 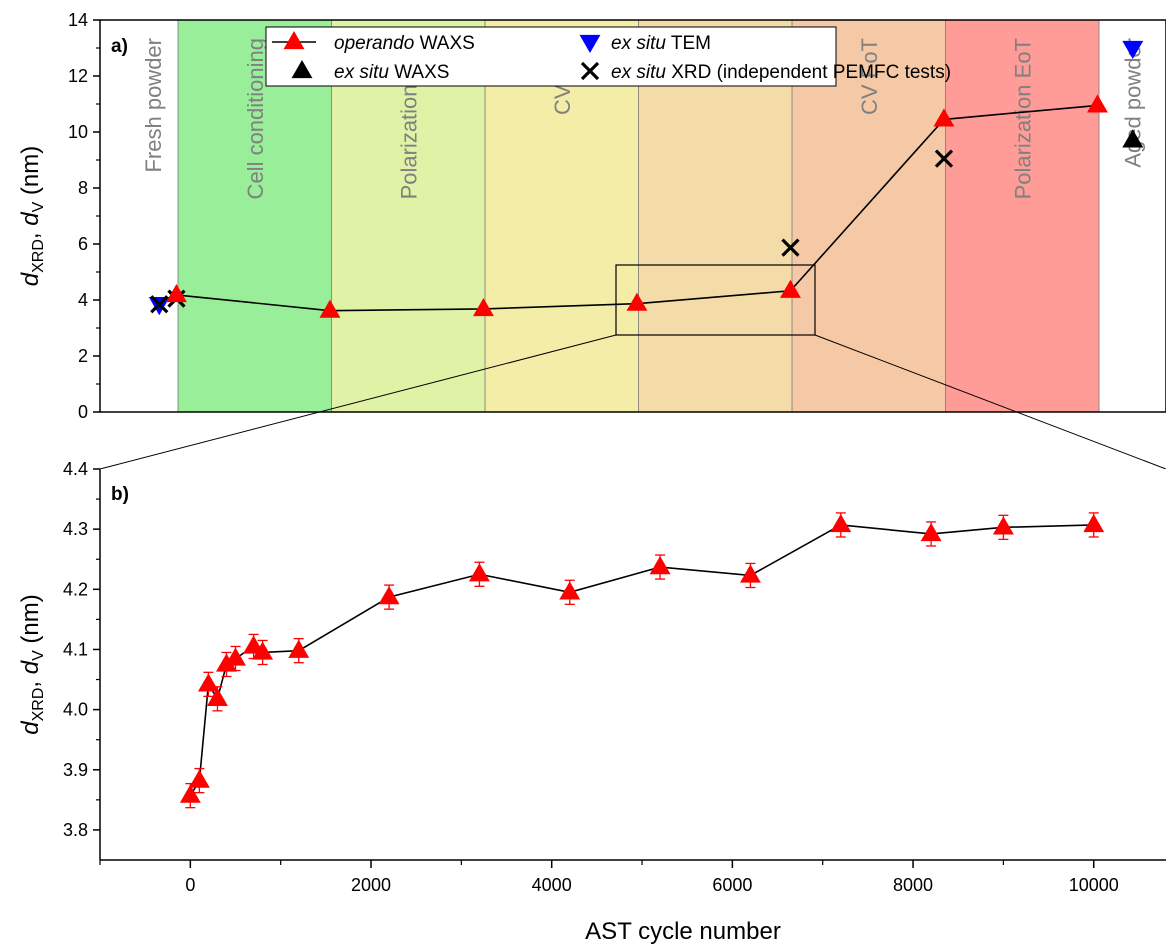 What do you see at coordinates (551, 56) in the screenshot?
I see `legend-box` at bounding box center [551, 56].